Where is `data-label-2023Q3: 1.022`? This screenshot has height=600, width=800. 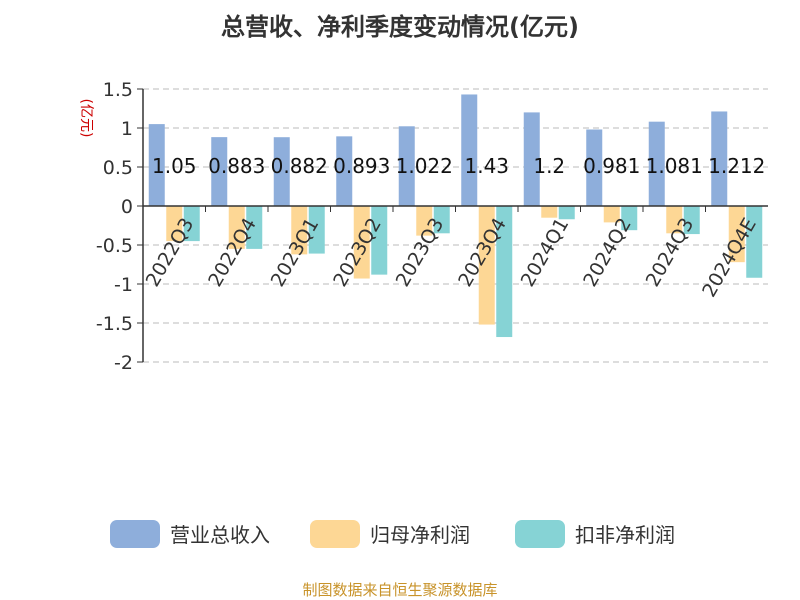 data-label-2023Q3: 1.022 is located at coordinates (424, 166).